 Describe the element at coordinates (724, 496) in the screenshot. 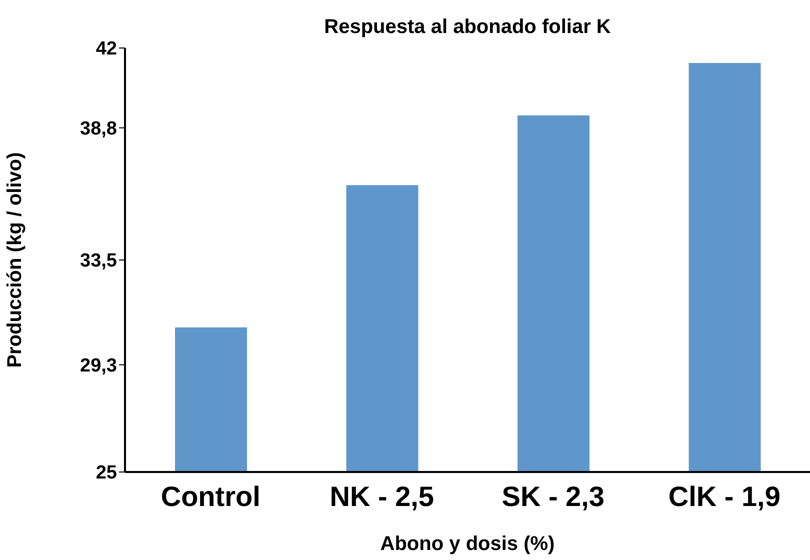

I see `x-tick-label: ClK - 1,9` at that location.